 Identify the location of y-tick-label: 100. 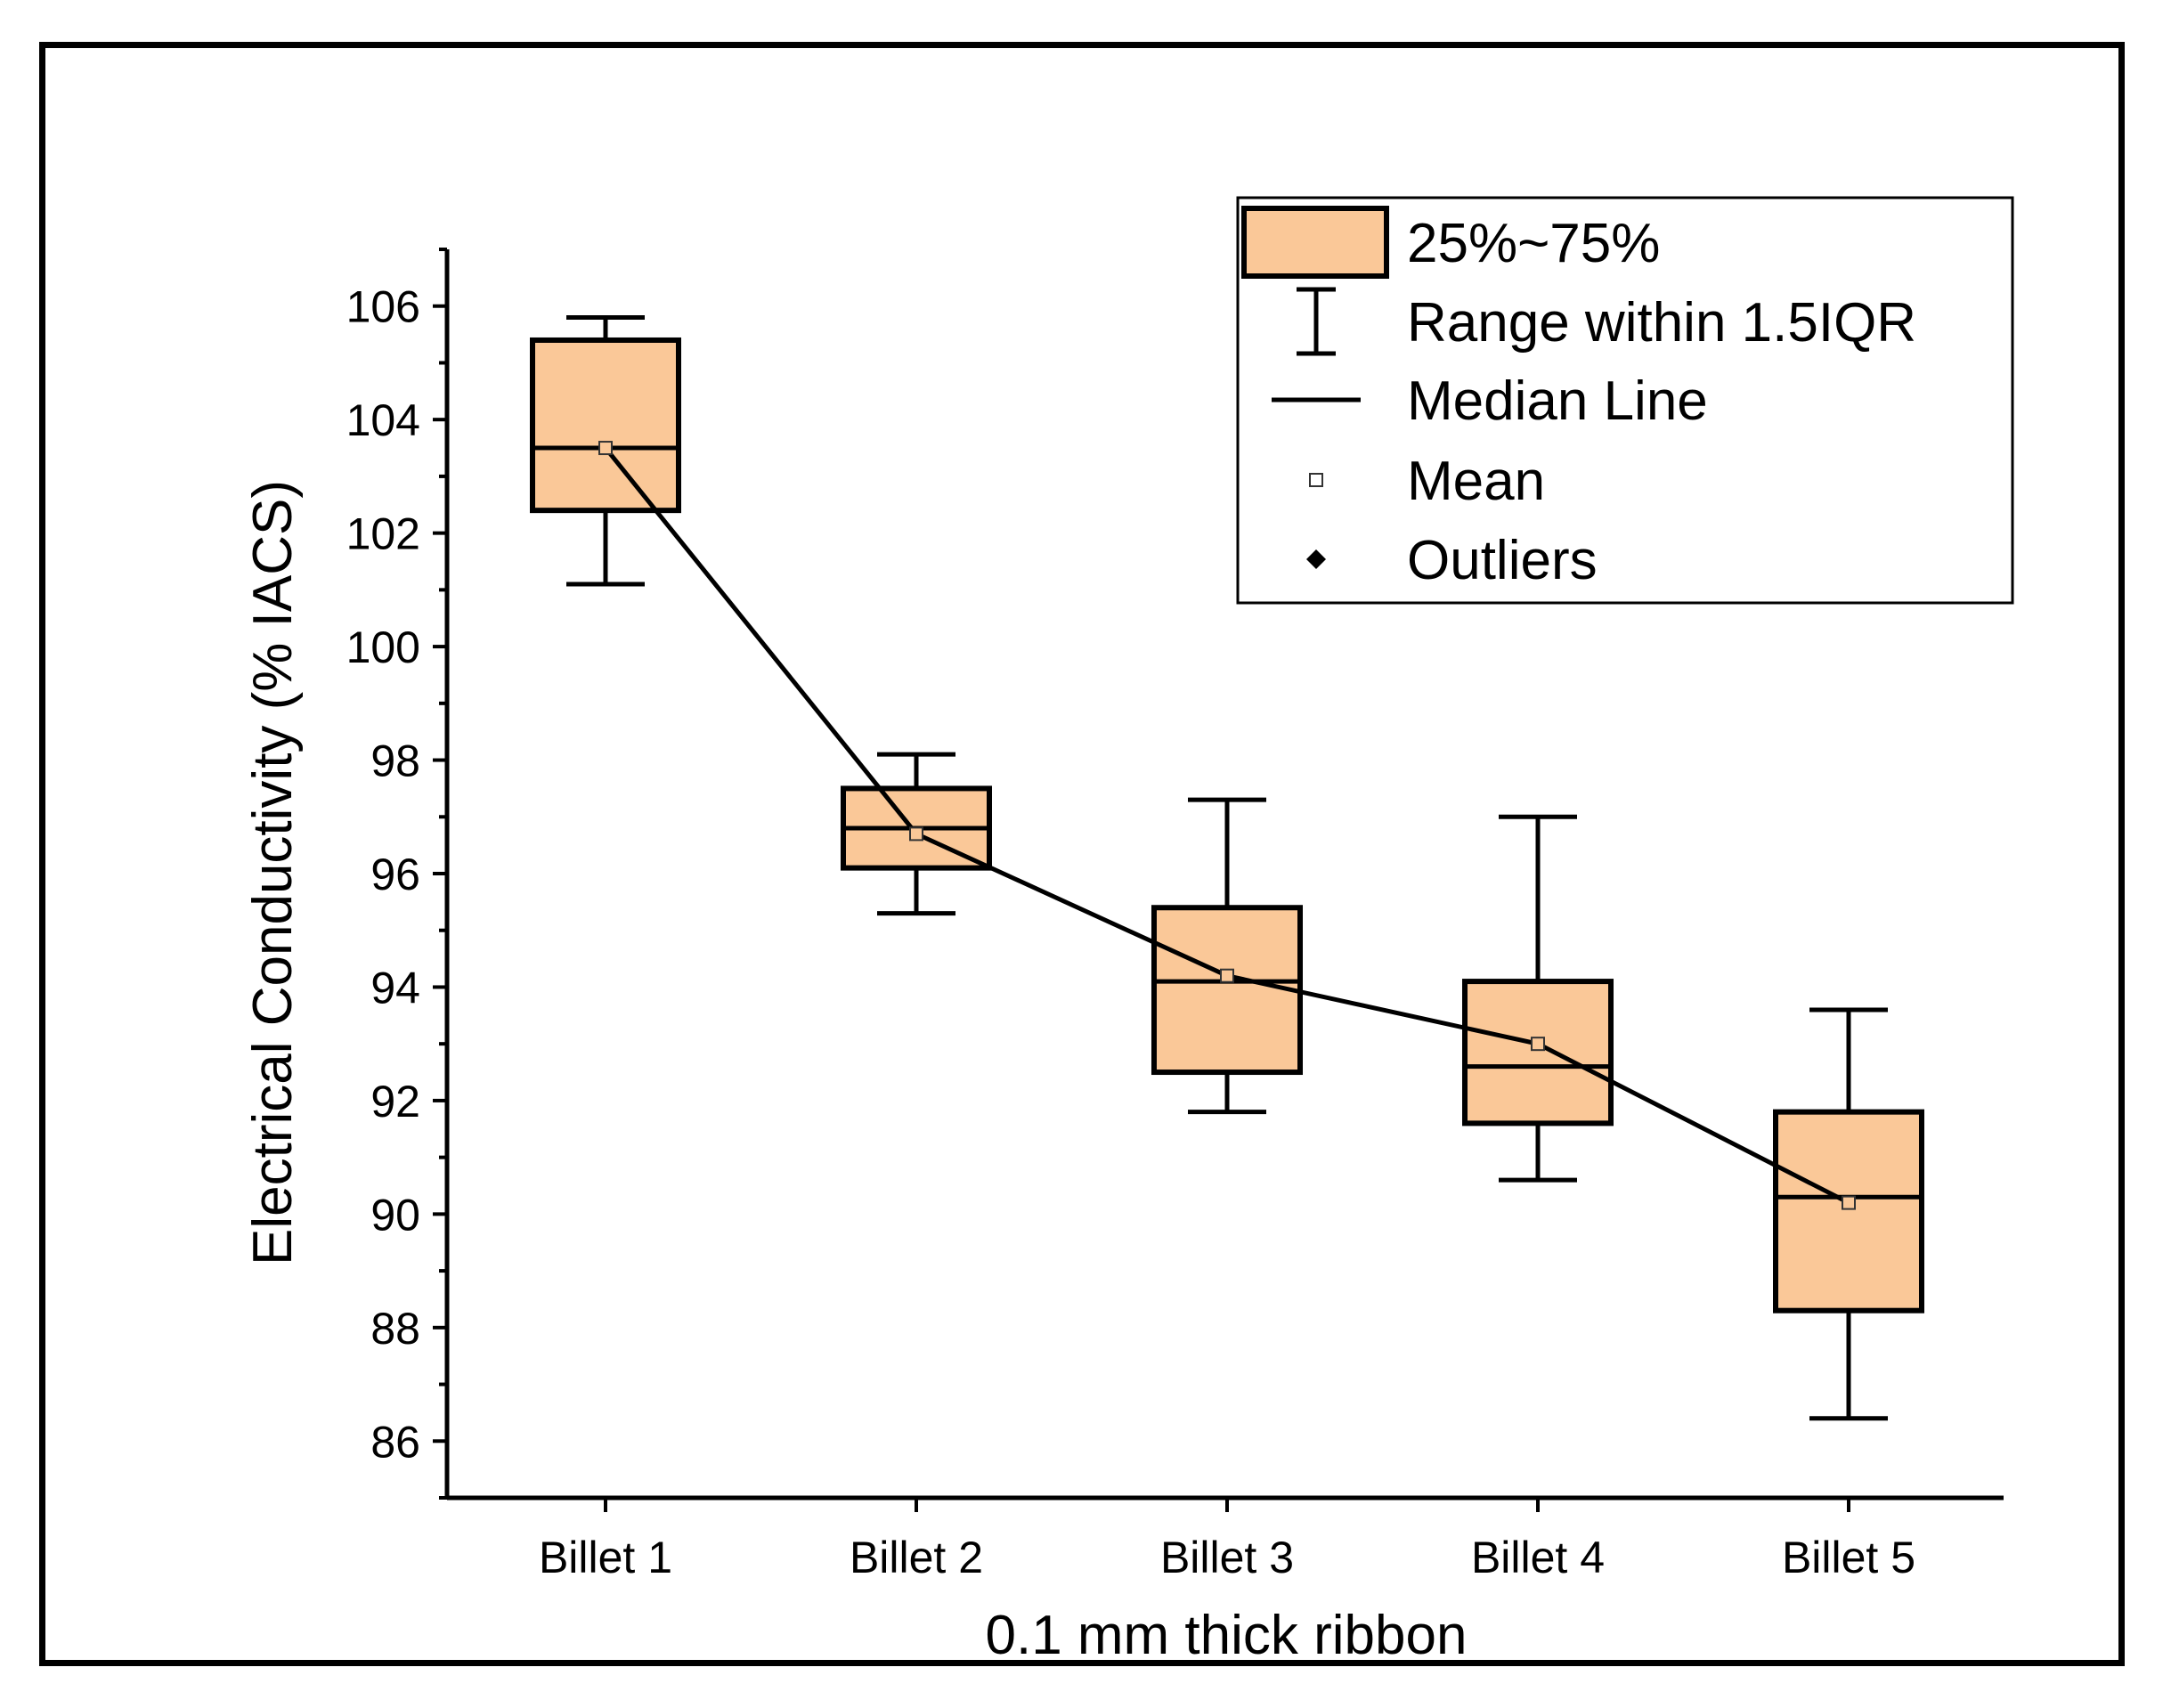
(383, 647).